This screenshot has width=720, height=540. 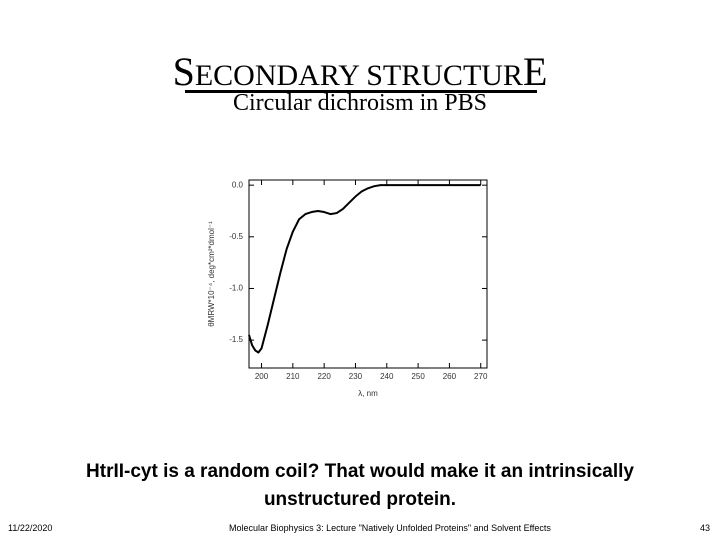 What do you see at coordinates (236, 236) in the screenshot?
I see `y-tick-label: -0.5` at bounding box center [236, 236].